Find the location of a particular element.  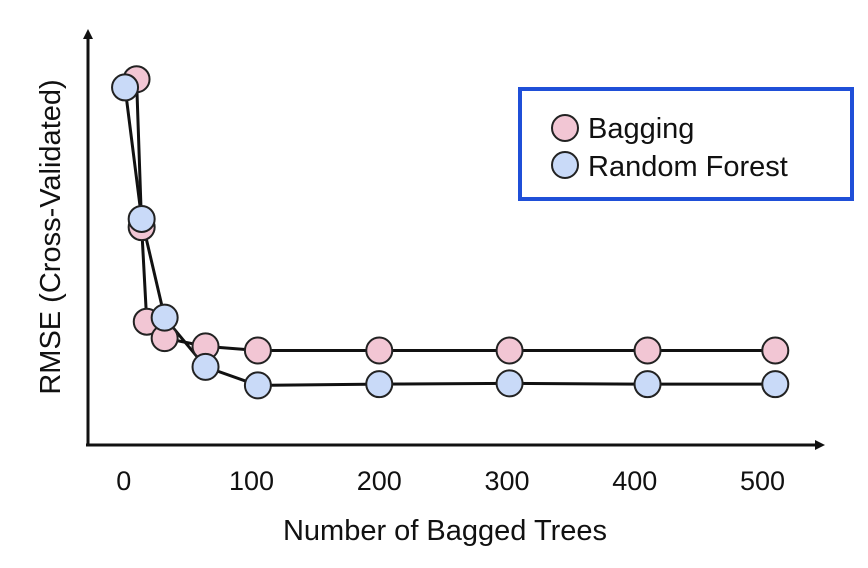

legend-box is located at coordinates (686, 144).